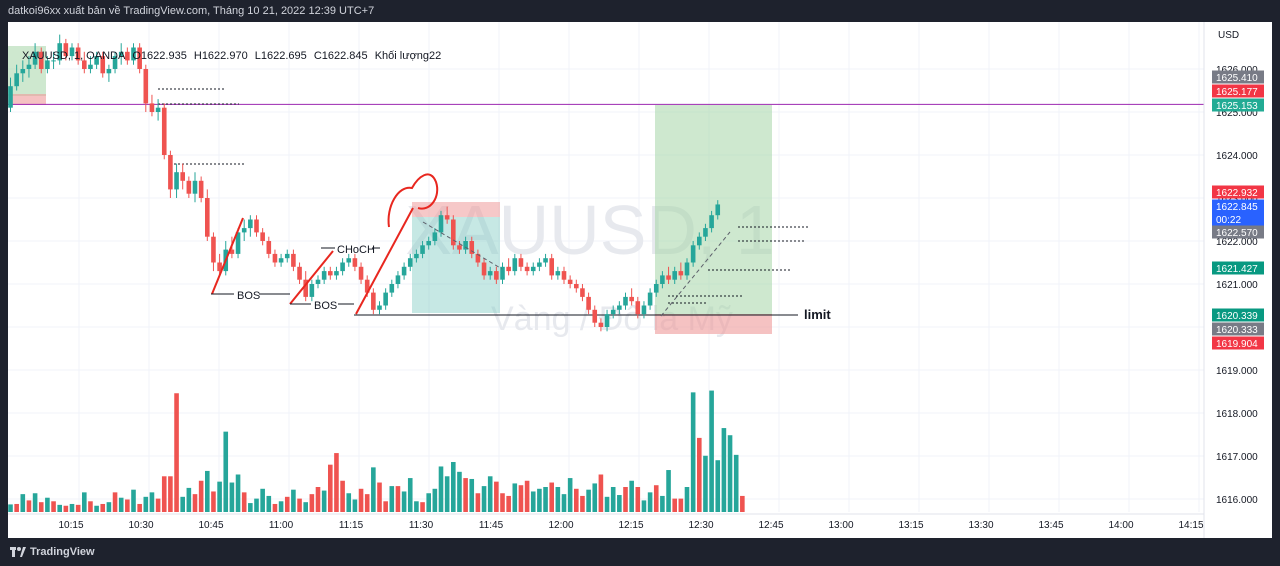 Image resolution: width=1280 pixels, height=566 pixels. I want to click on limit-label: limit, so click(817, 314).